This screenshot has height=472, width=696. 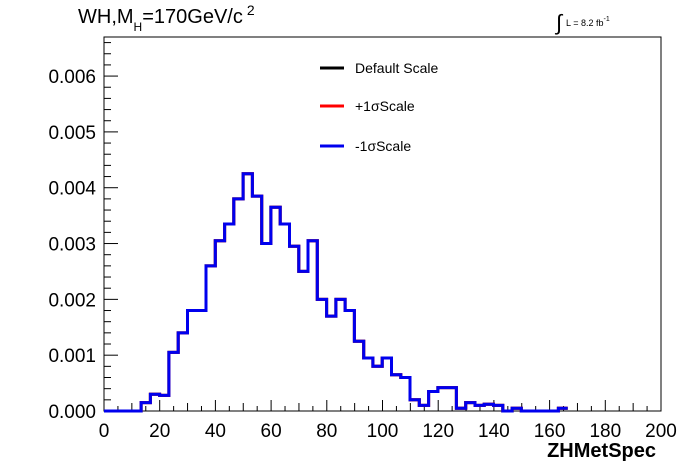 What do you see at coordinates (72, 189) in the screenshot?
I see `y-tick-label: 0.004` at bounding box center [72, 189].